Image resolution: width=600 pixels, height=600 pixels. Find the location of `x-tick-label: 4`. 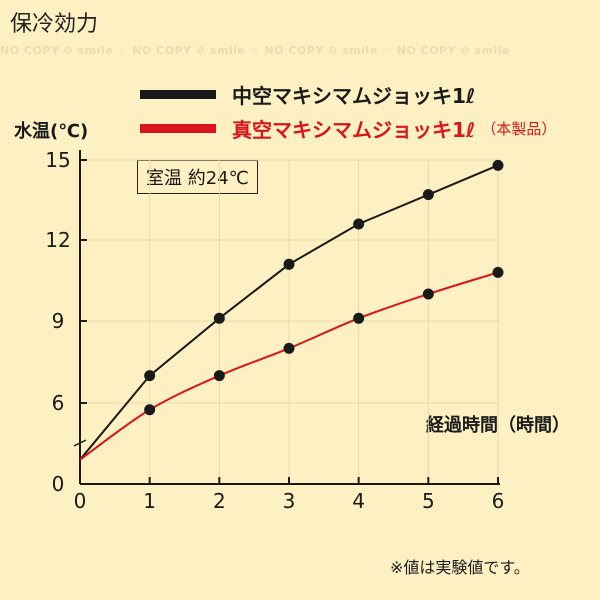

x-tick-label: 4 is located at coordinates (358, 501).